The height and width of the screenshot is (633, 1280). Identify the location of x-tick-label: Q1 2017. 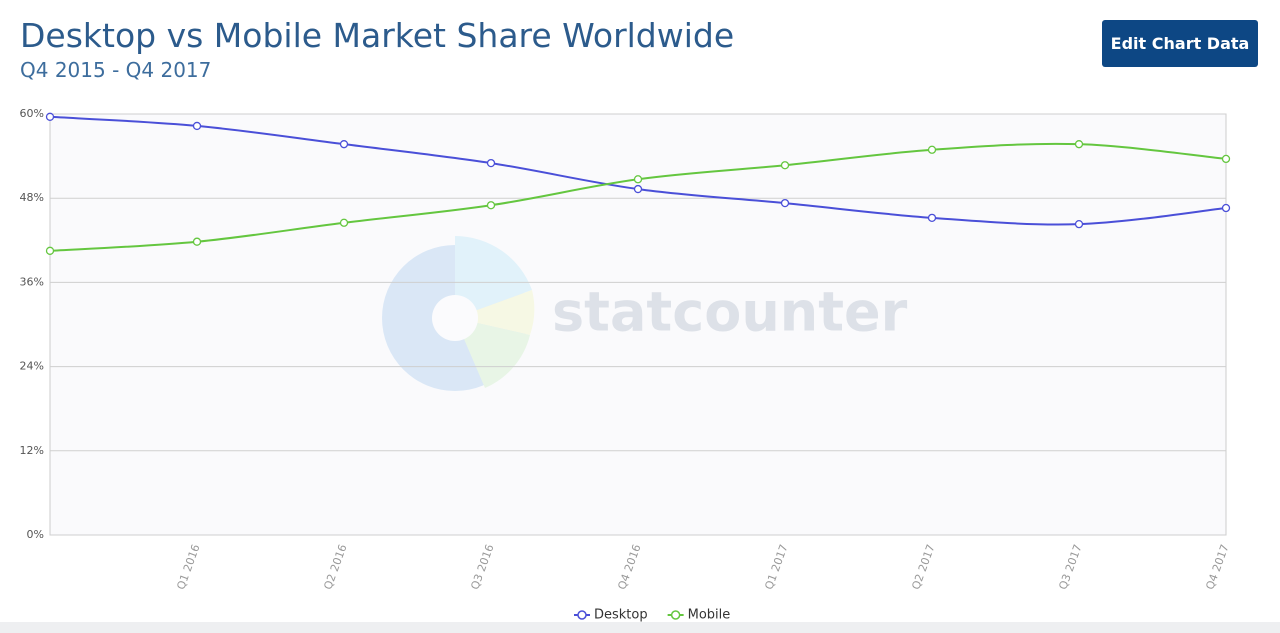
(776, 567).